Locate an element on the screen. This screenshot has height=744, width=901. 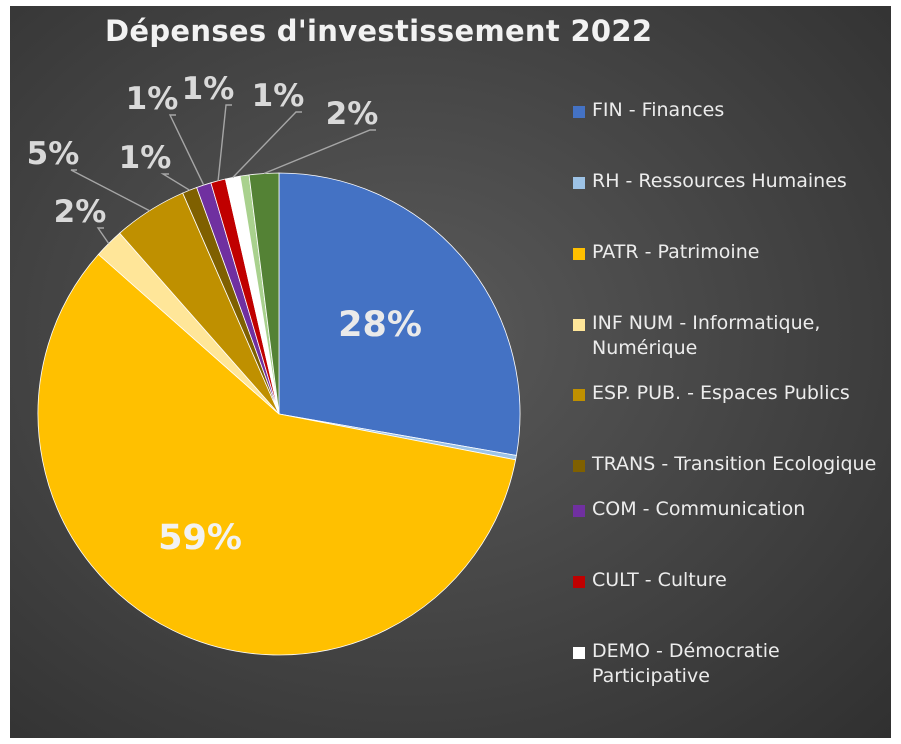
legend-item: RH - Ressources Humaines is located at coordinates (728, 181).